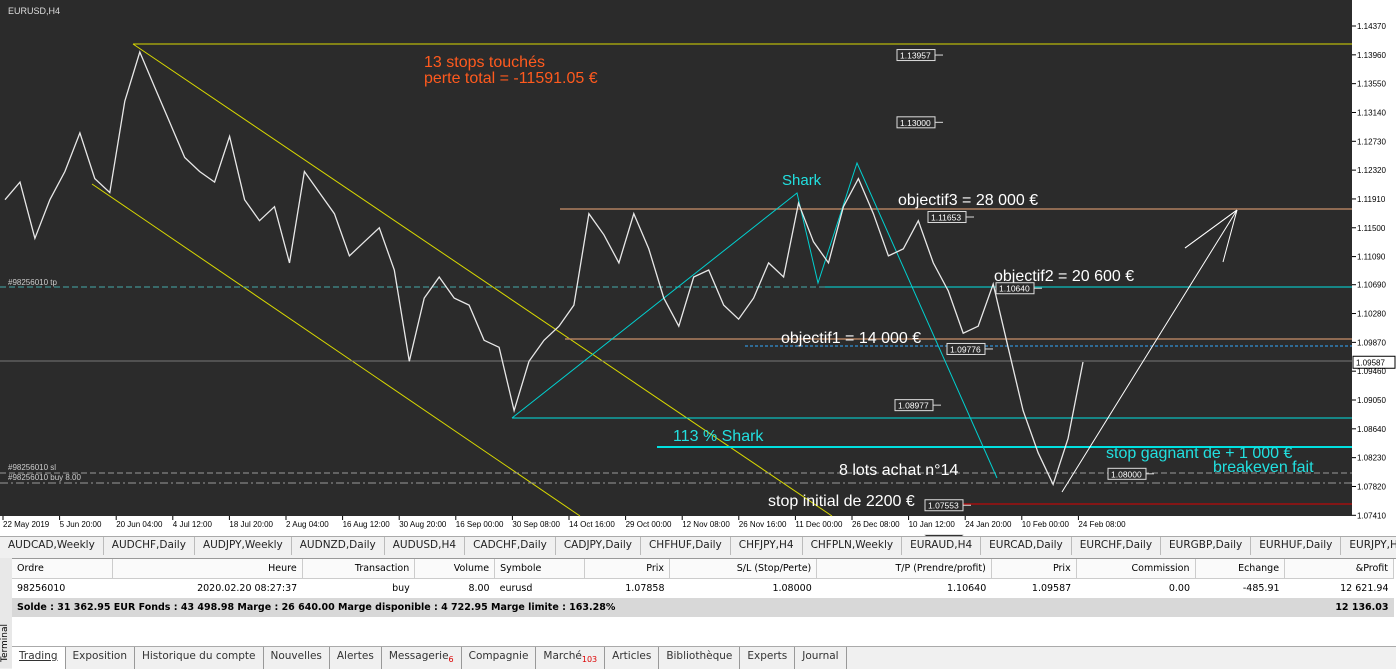 This screenshot has height=669, width=1396. What do you see at coordinates (592, 524) in the screenshot?
I see `x-tick-label: 14 Oct 16:00` at bounding box center [592, 524].